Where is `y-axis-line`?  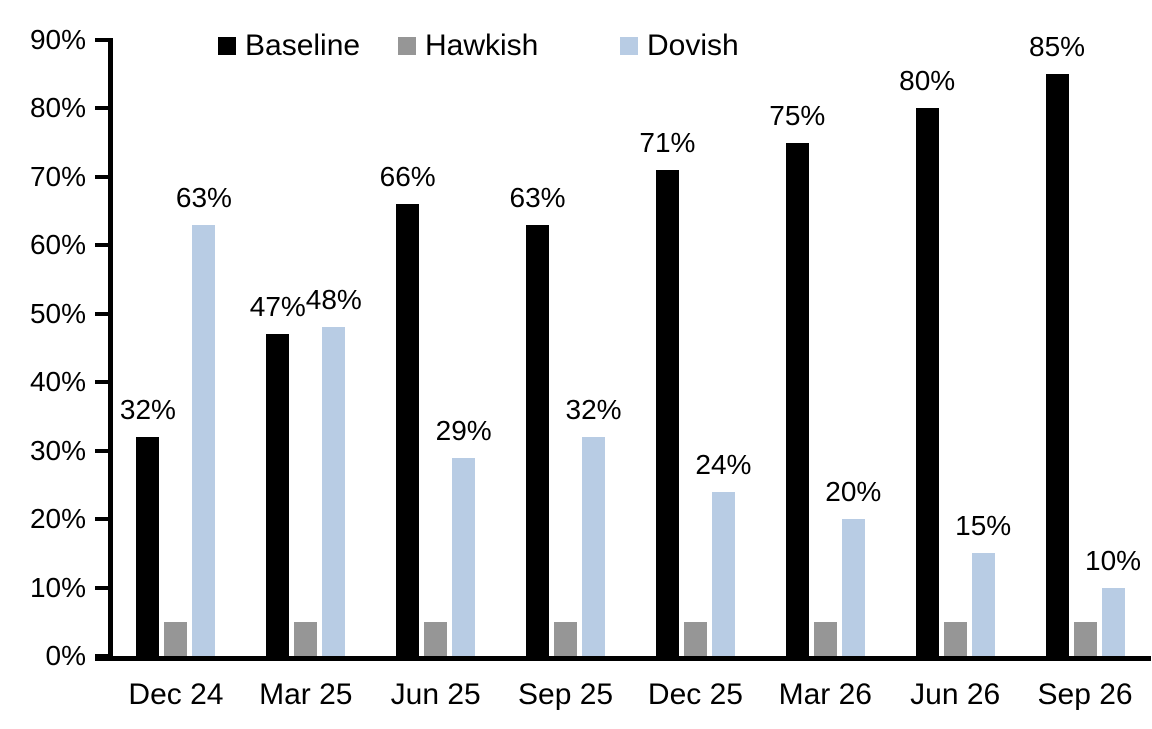 y-axis-line is located at coordinates (110, 349).